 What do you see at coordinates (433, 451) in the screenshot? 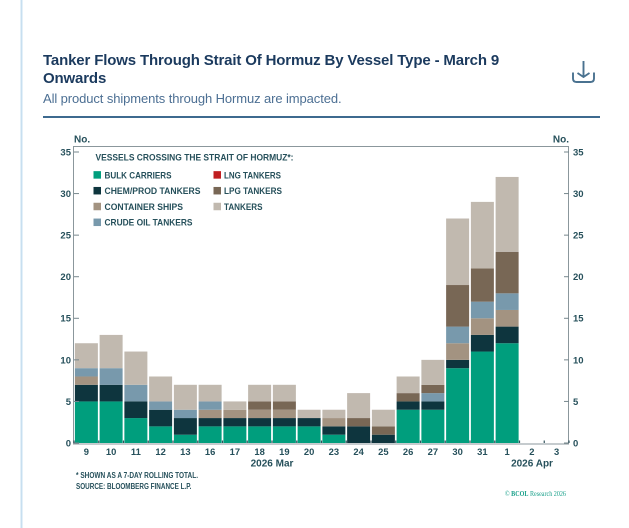
I see `svg-text: 27` at bounding box center [433, 451].